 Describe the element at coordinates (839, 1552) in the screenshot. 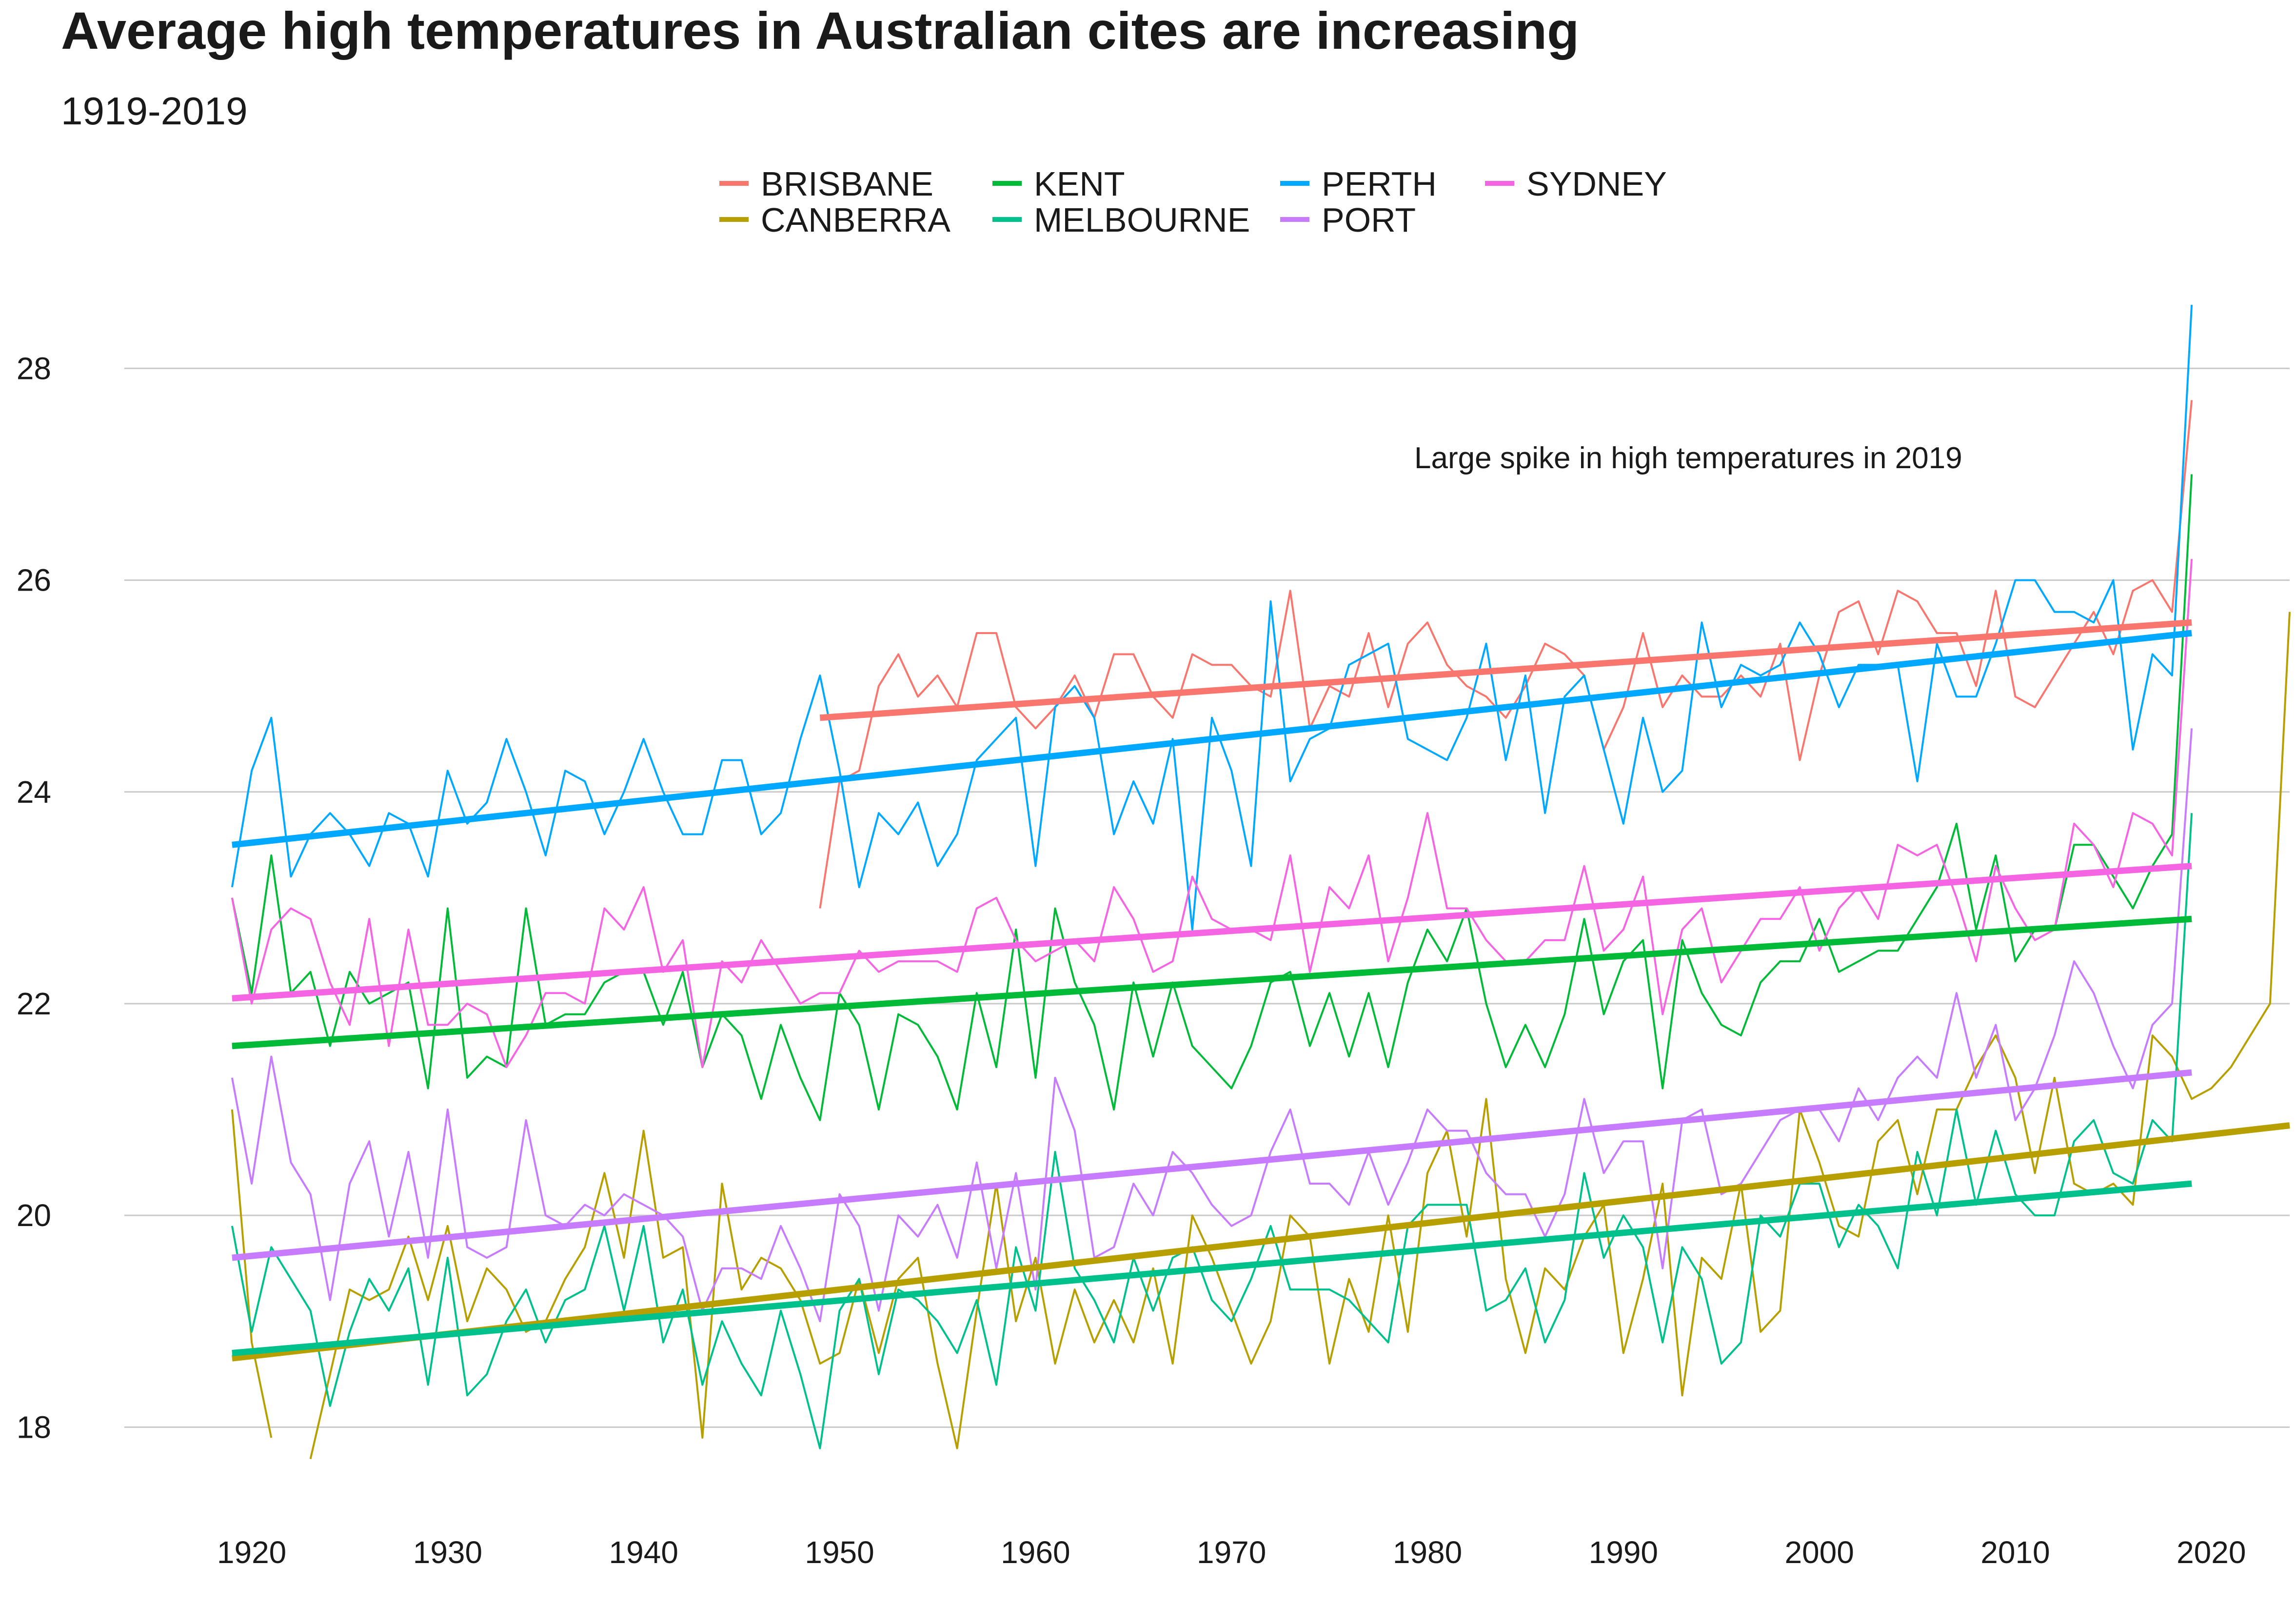

I see `x-tick-label: 1950` at that location.